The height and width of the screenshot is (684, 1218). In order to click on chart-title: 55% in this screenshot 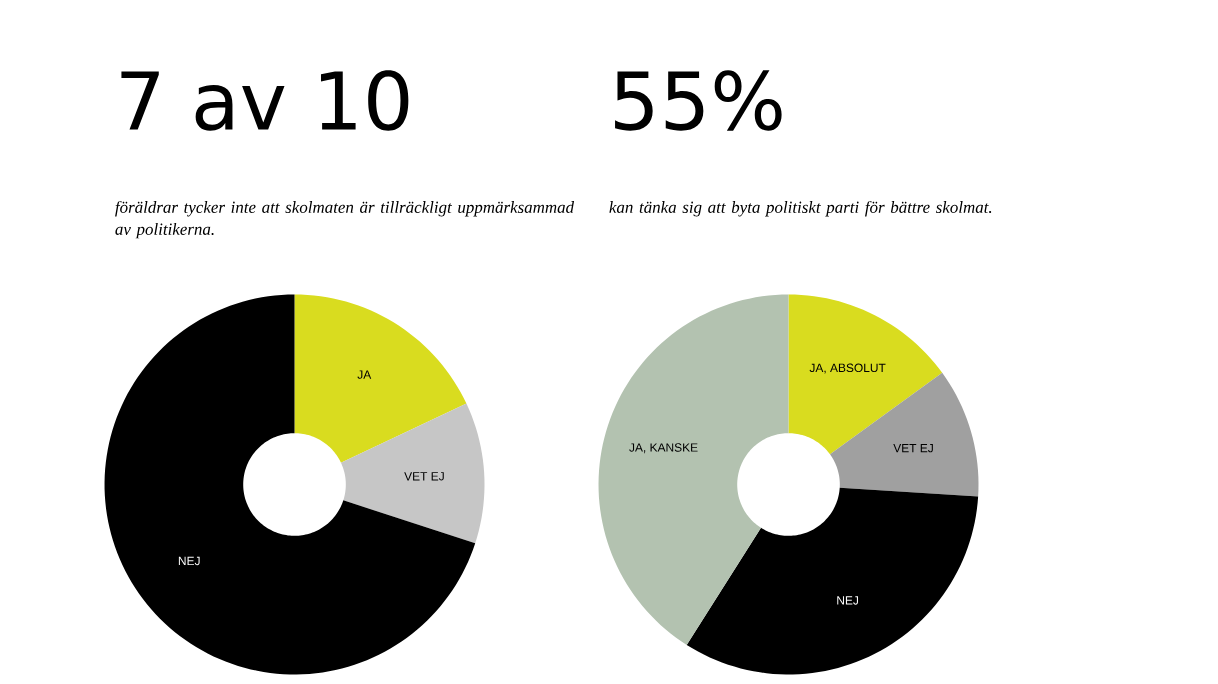, I will do `click(698, 100)`.